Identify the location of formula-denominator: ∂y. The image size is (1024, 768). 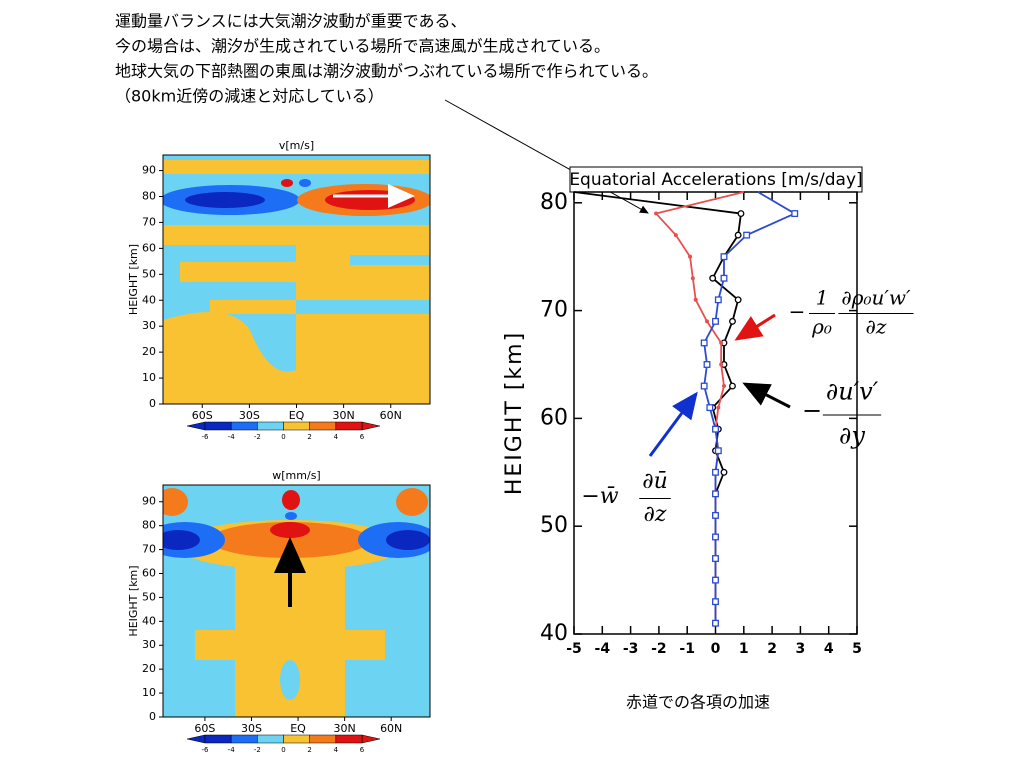
(852, 436).